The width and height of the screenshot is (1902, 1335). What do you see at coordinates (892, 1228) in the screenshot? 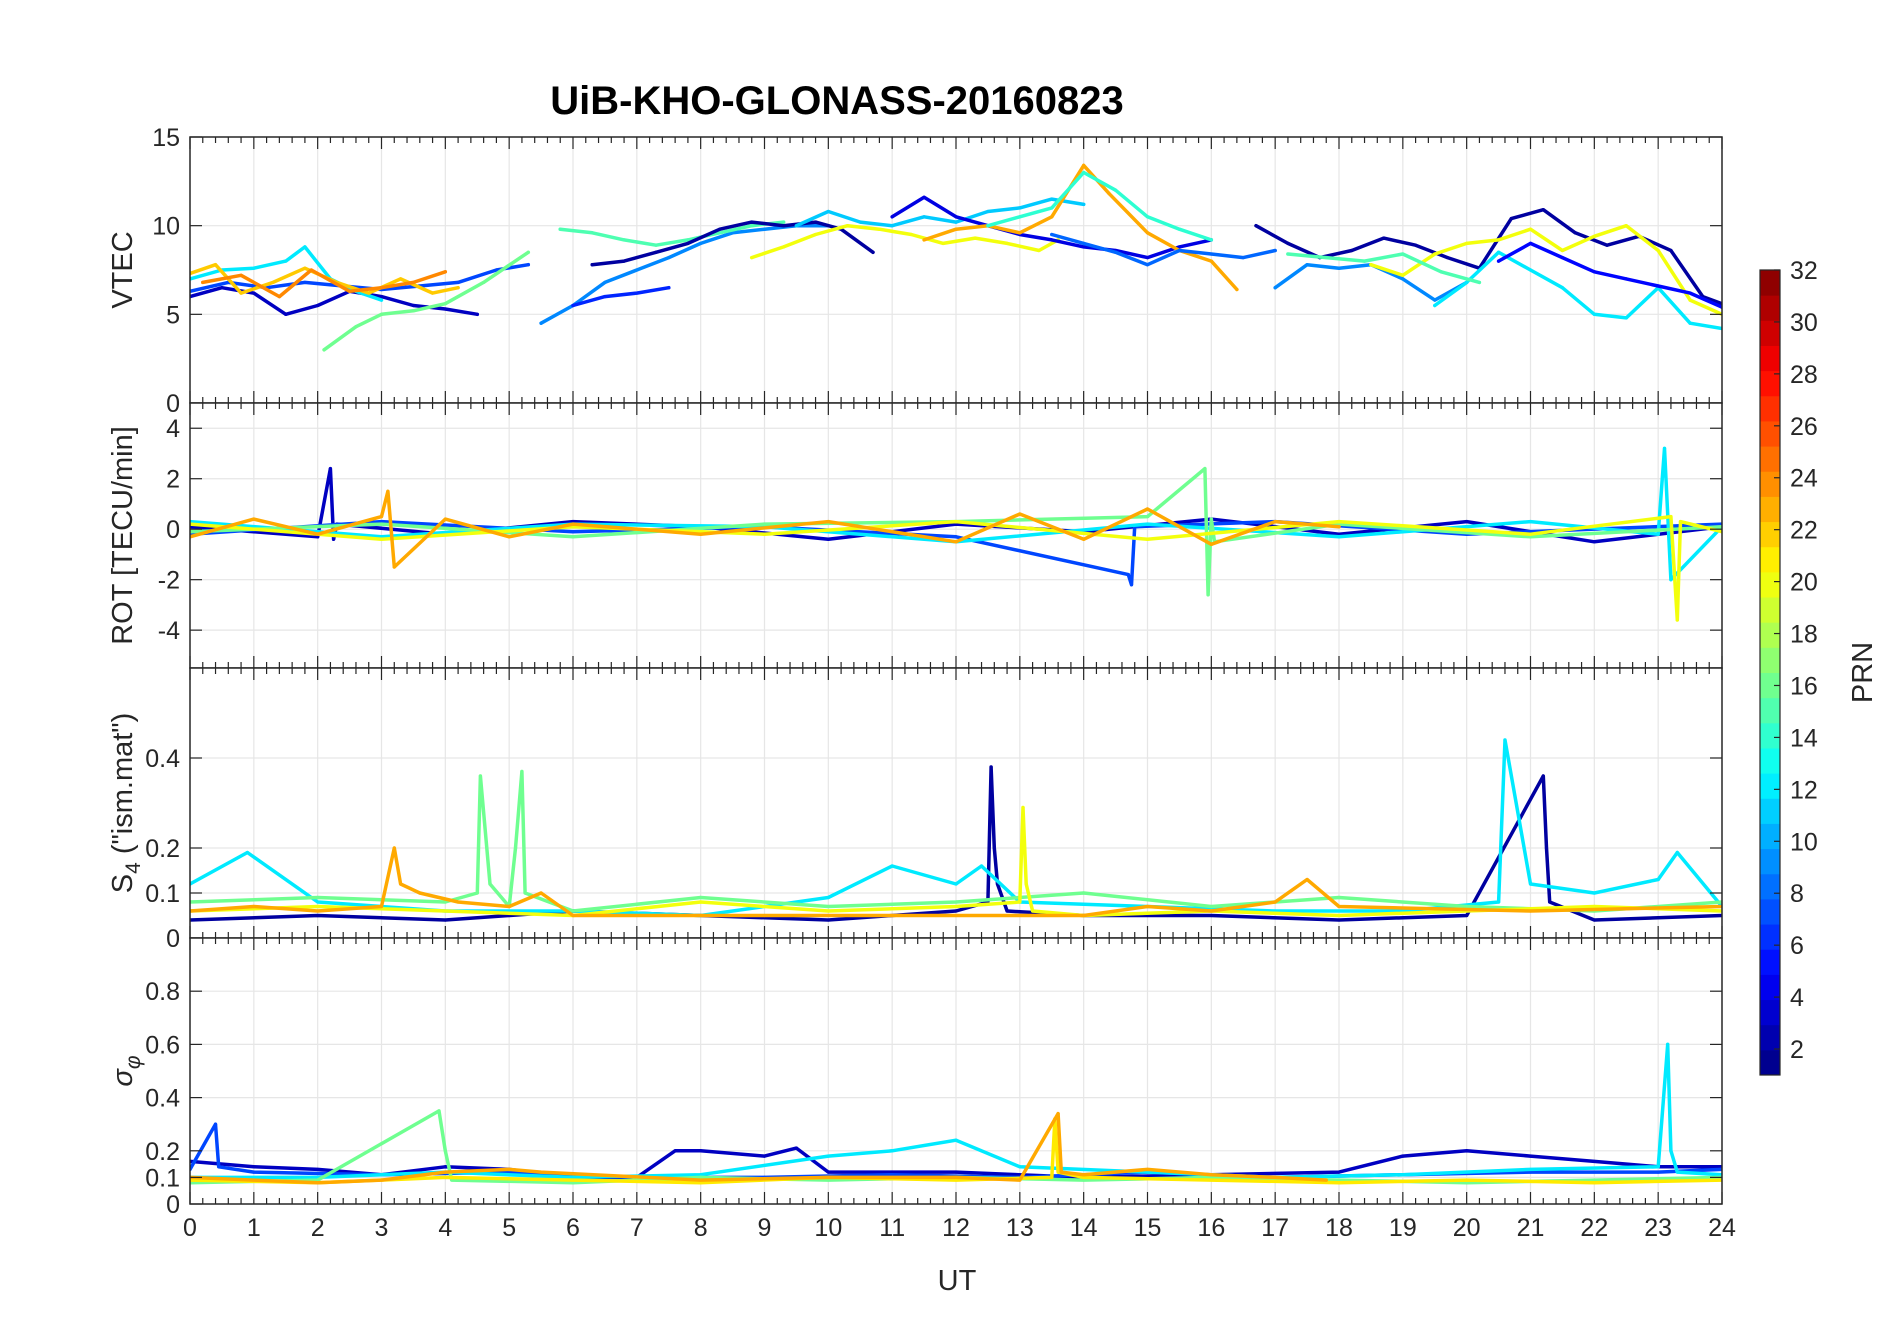
I see `x-tick-label: 11` at bounding box center [892, 1228].